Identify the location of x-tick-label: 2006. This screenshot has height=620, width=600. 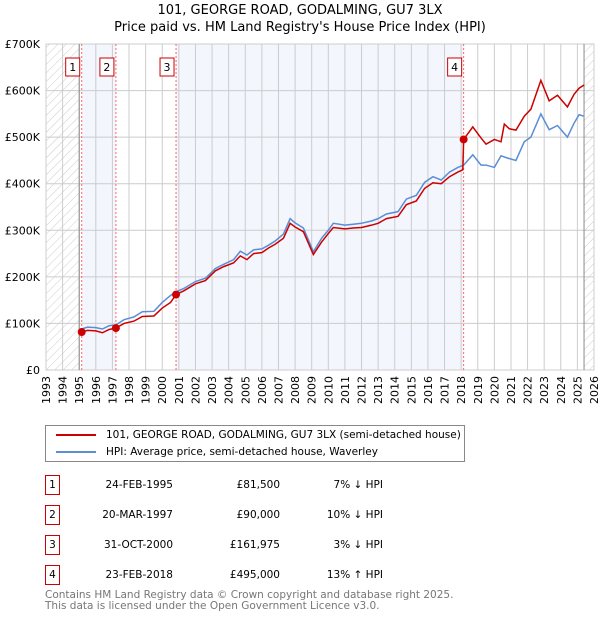
(262, 390).